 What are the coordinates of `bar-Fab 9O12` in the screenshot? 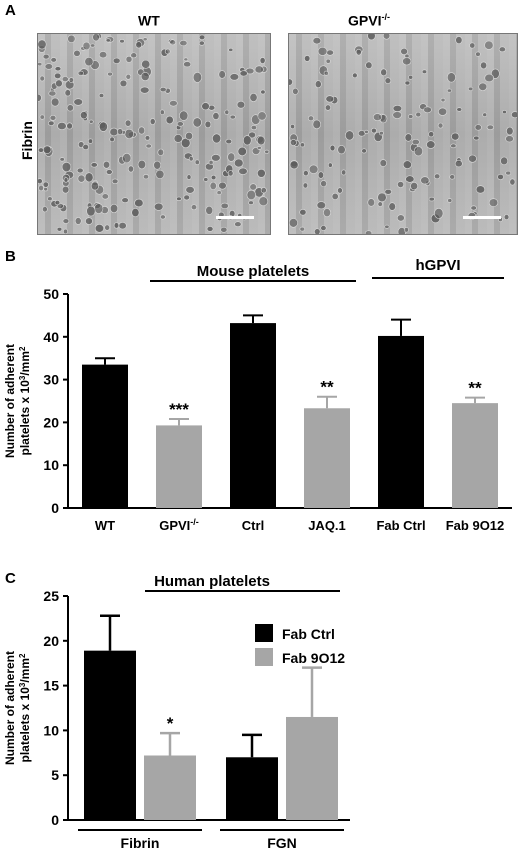 It's located at (475, 455).